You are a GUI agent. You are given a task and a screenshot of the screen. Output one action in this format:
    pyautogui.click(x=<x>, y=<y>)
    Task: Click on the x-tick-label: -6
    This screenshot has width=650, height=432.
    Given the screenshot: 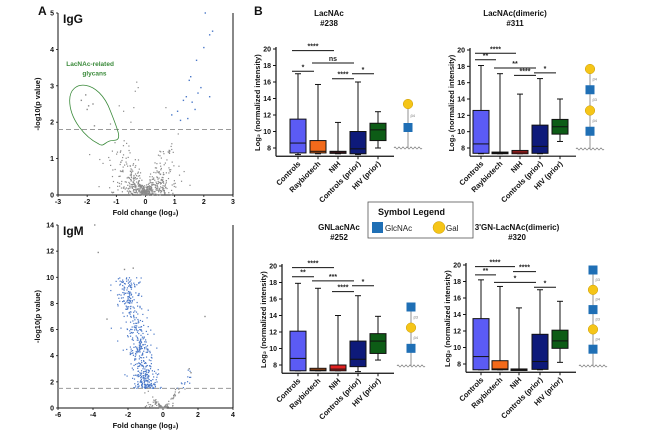 What is the action you would take?
    pyautogui.click(x=58, y=415)
    